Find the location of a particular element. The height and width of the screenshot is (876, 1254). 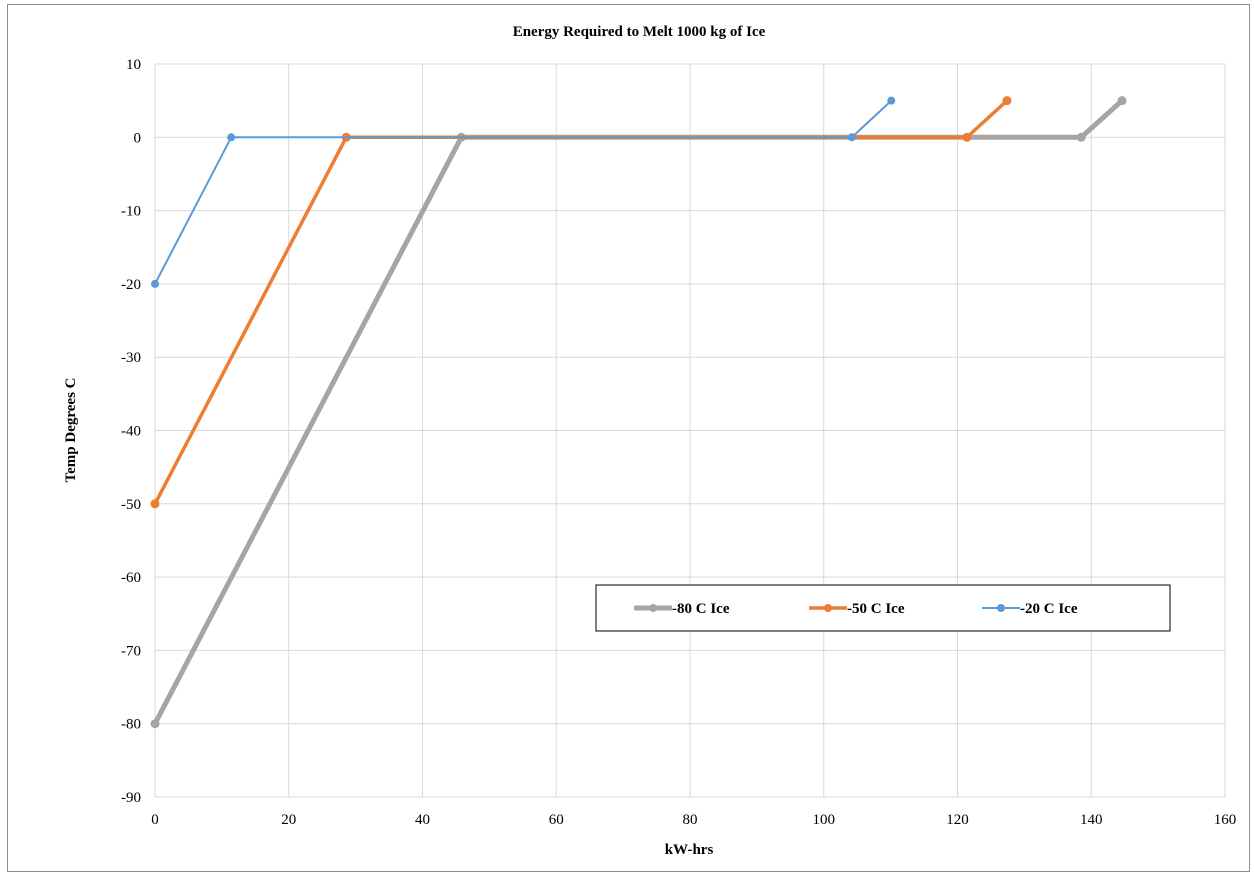

legend-entry: -80 C Ice is located at coordinates (682, 609).